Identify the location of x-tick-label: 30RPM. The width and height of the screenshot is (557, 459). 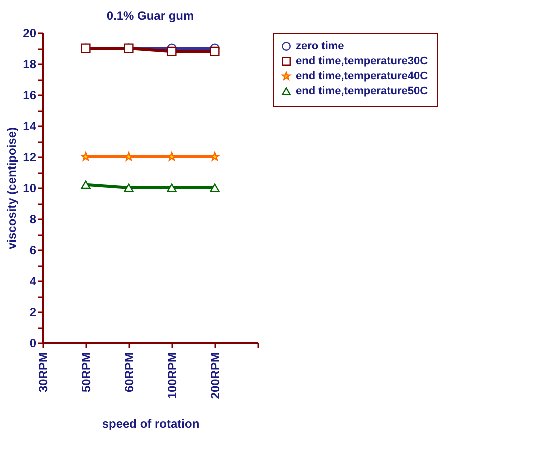
(43, 372).